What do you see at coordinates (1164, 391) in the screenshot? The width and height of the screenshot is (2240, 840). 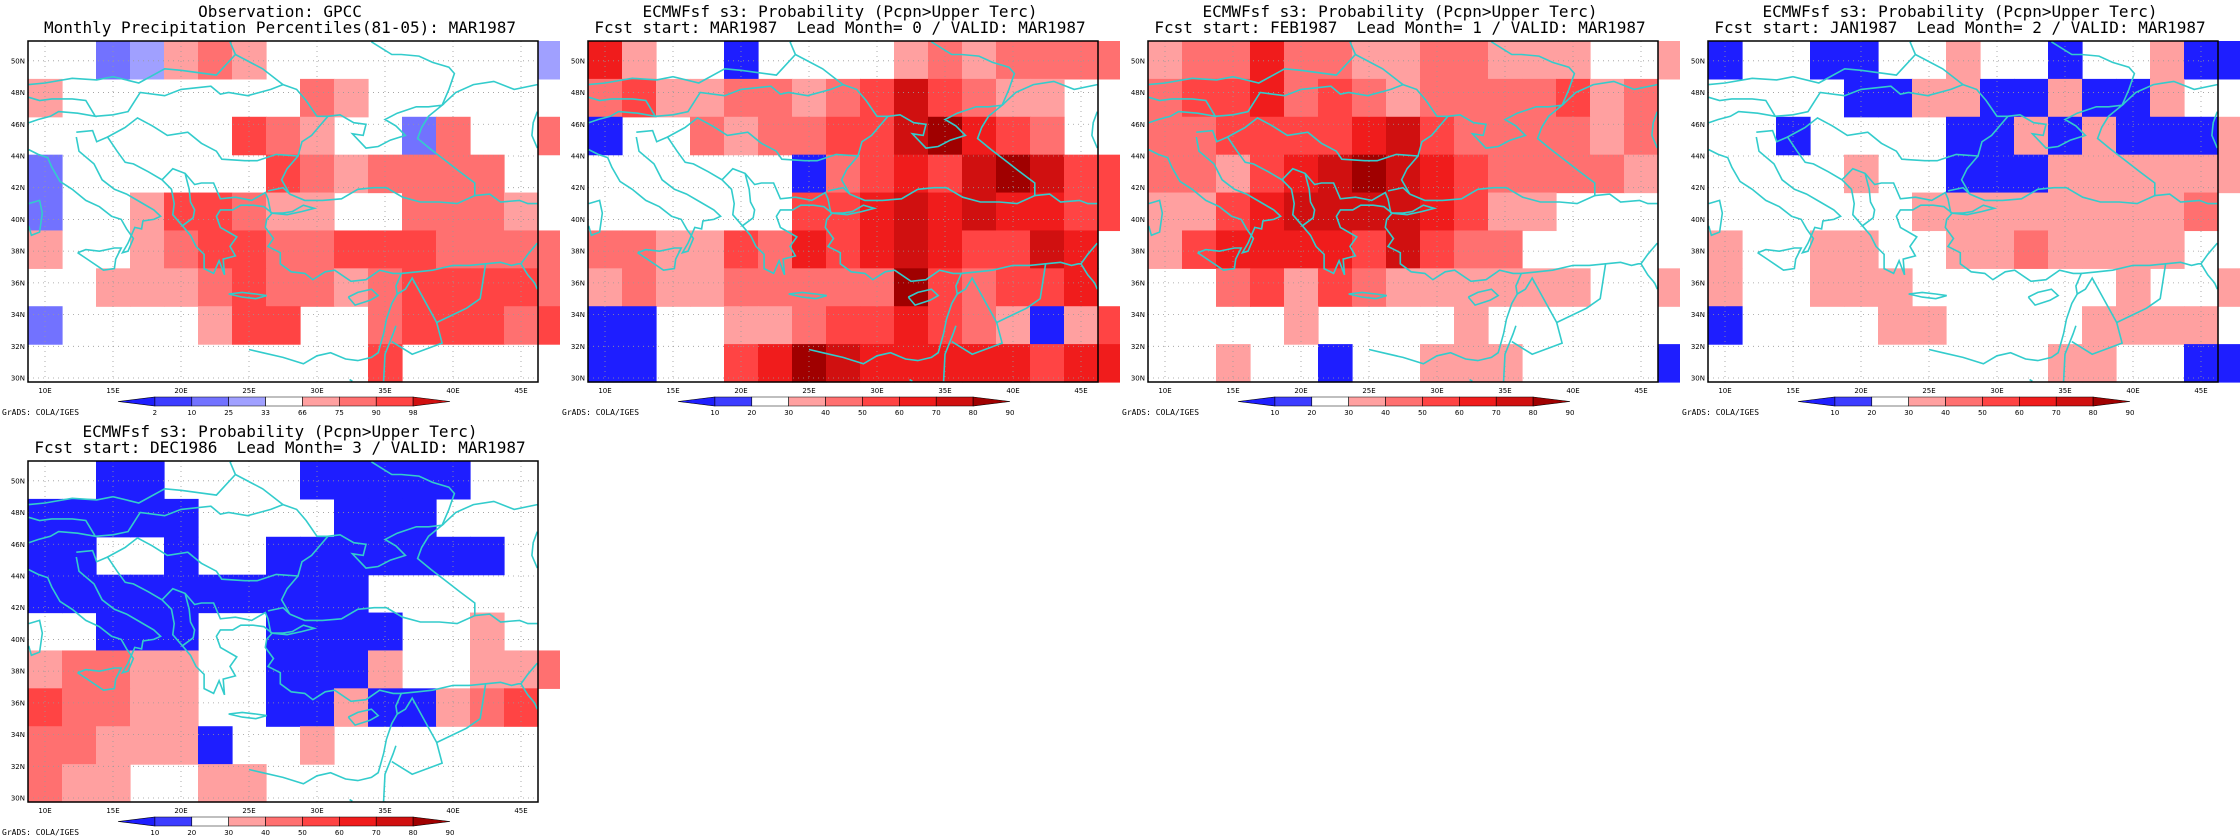 I see `lon-tick-label: 10E` at bounding box center [1164, 391].